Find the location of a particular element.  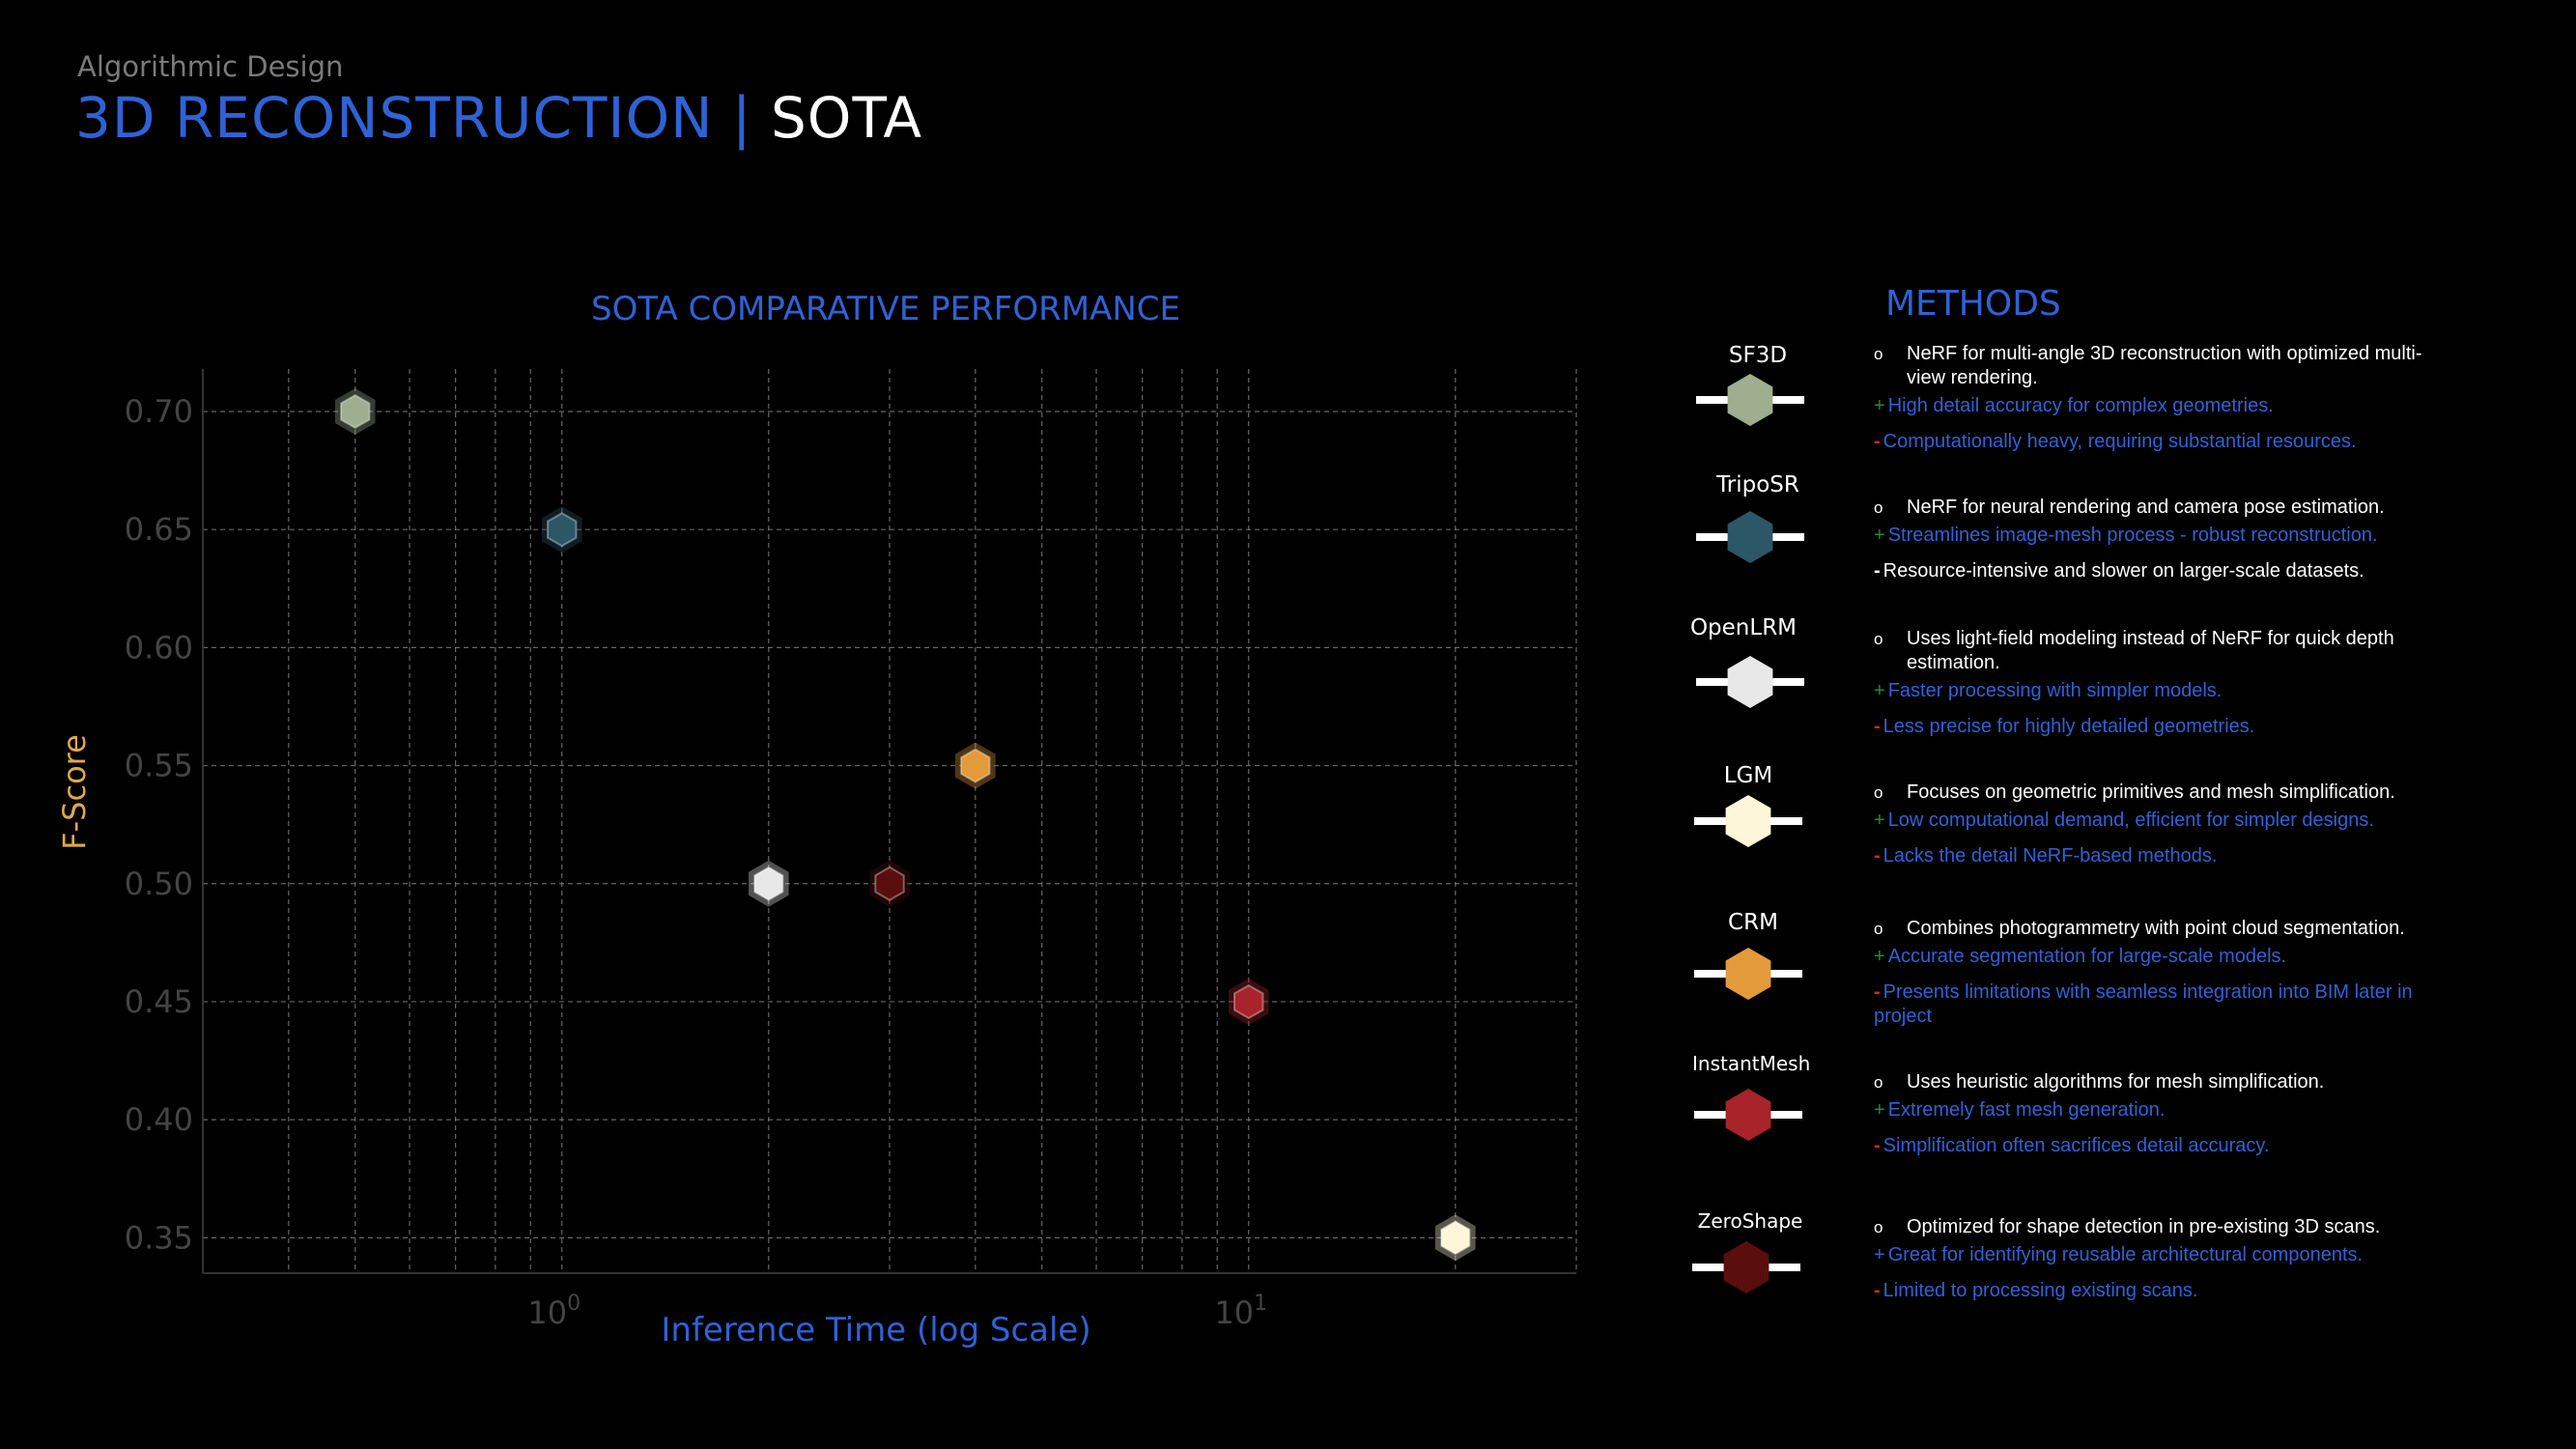

y-tick-label: 0.40 is located at coordinates (159, 1119).